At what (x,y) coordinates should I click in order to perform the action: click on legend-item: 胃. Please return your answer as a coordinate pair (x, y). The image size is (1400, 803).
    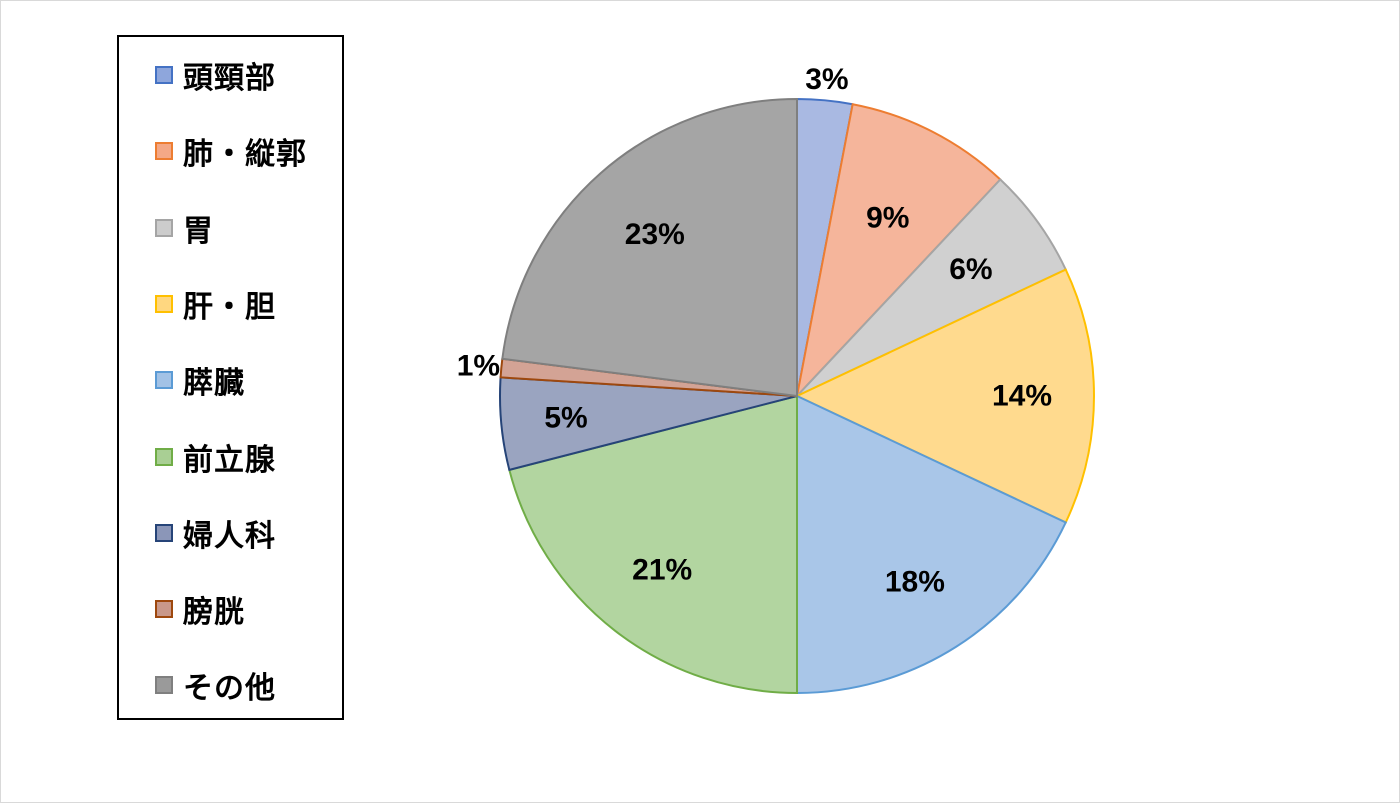
    Looking at the image, I should click on (184, 228).